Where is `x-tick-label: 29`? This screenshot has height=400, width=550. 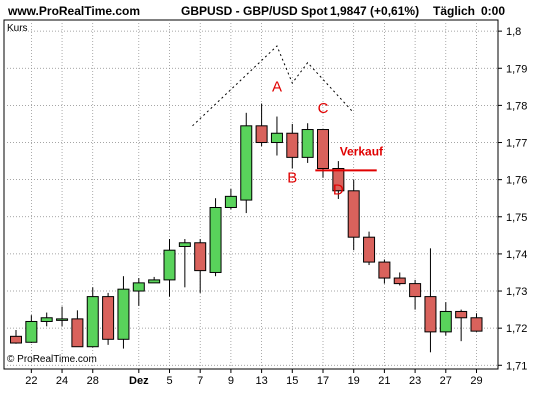 x-tick-label: 29 is located at coordinates (476, 381).